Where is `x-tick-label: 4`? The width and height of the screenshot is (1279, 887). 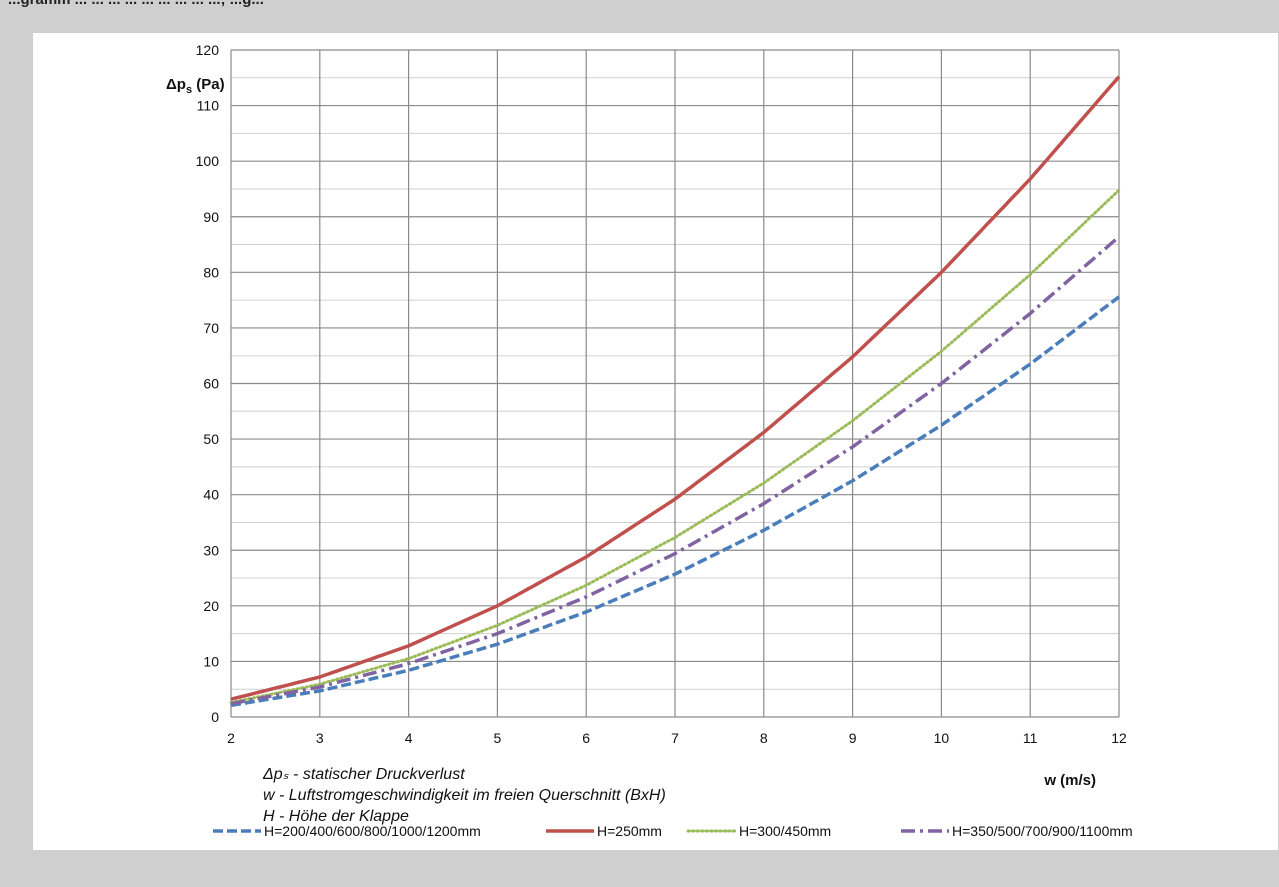 x-tick-label: 4 is located at coordinates (409, 738).